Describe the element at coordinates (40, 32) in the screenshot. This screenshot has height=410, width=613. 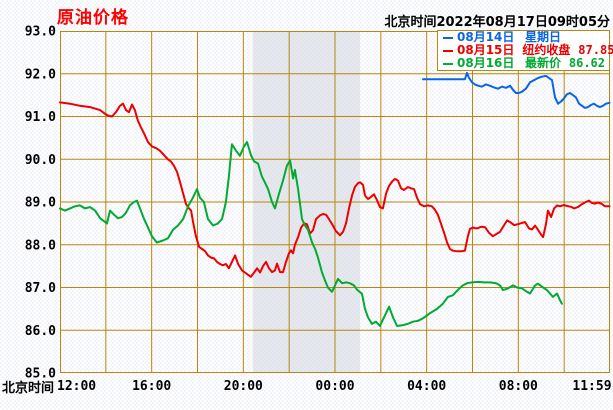
I see `y-tick-label: 93.0` at that location.